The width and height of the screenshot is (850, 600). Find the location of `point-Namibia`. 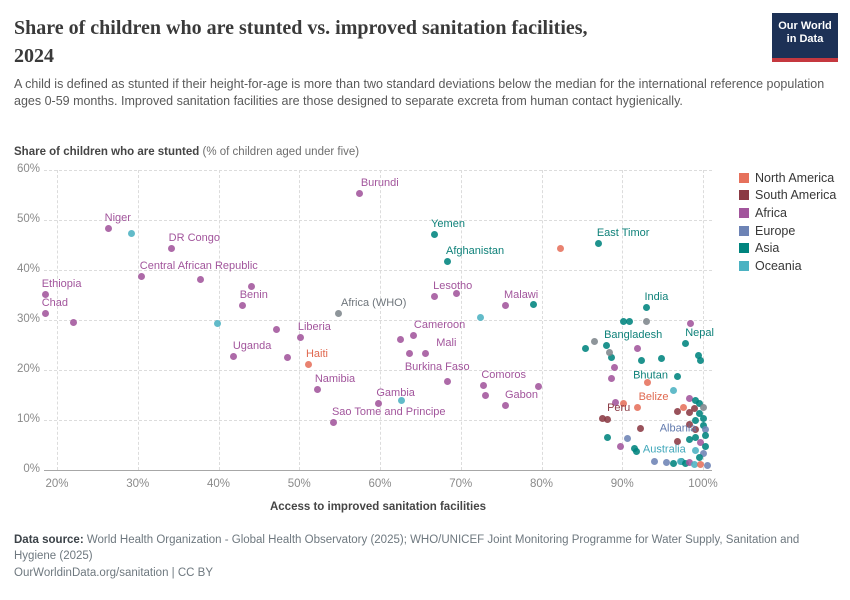

point-Namibia is located at coordinates (318, 389).